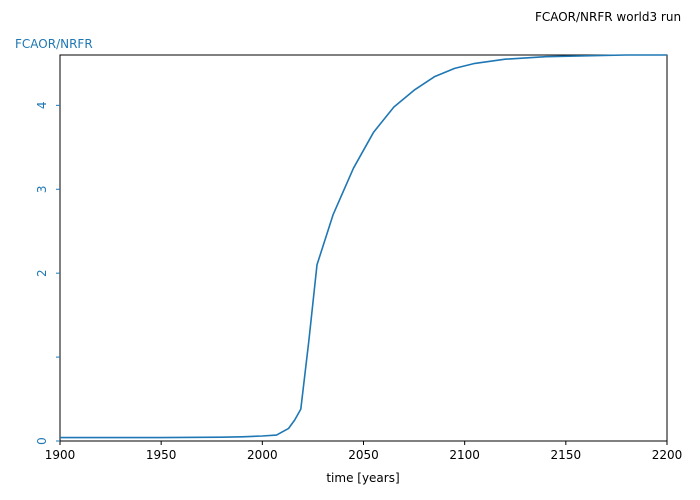  Describe the element at coordinates (608, 17) in the screenshot. I see `chart-title: FCAOR/NRFR world3 run` at that location.